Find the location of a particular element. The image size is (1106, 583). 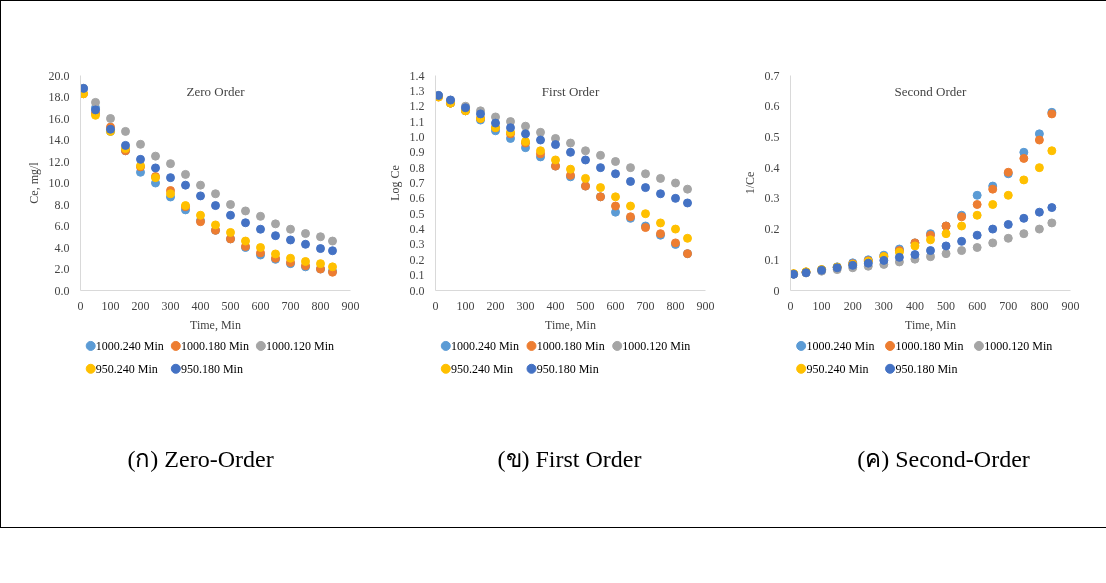

y-tick-label: 6.0 is located at coordinates (62, 226).